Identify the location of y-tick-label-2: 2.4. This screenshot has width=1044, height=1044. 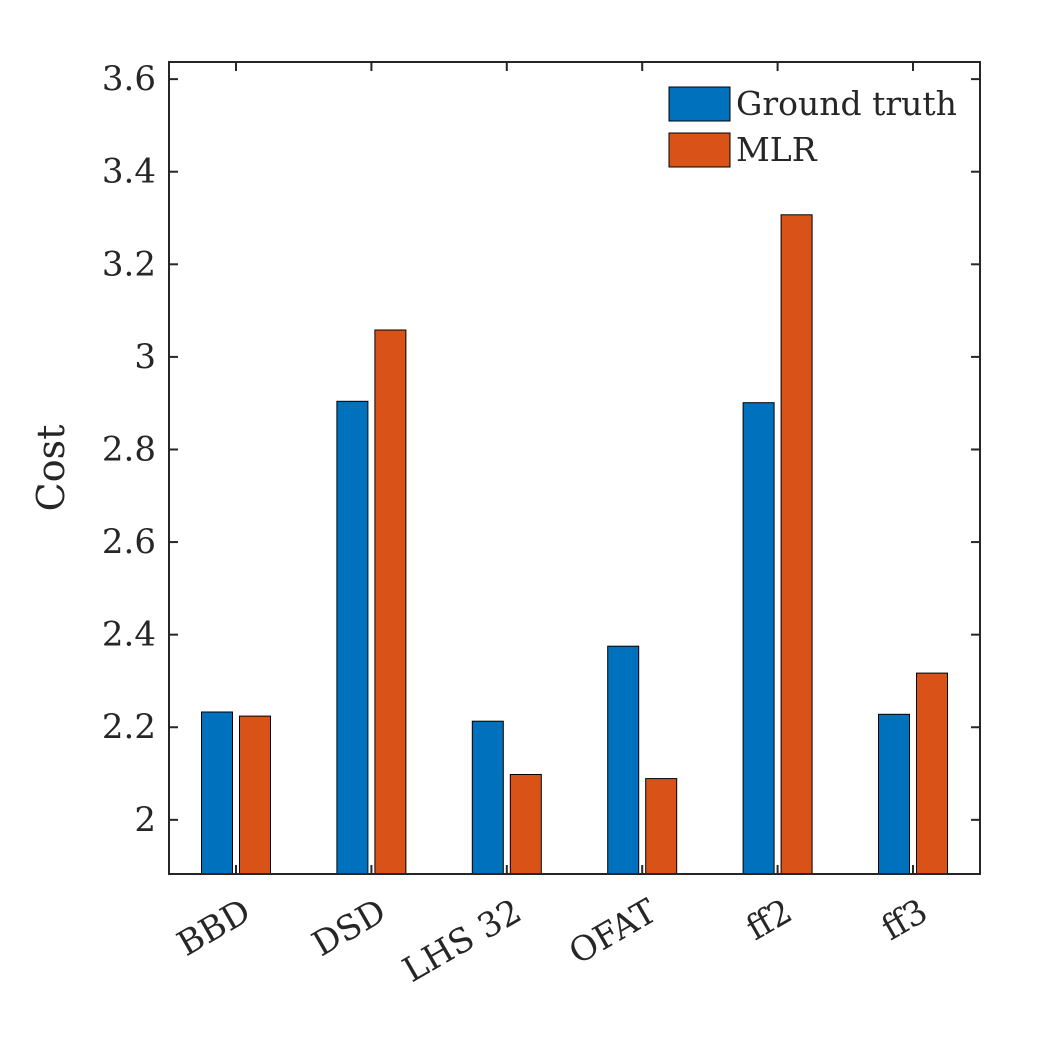
(129, 635).